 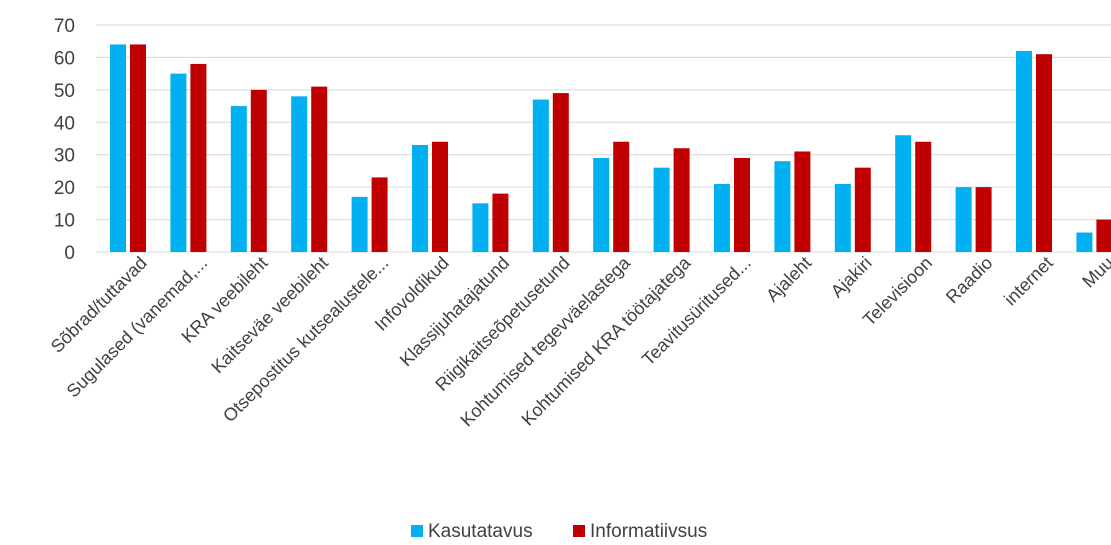 I want to click on y-tick-label: 40, so click(x=64, y=123).